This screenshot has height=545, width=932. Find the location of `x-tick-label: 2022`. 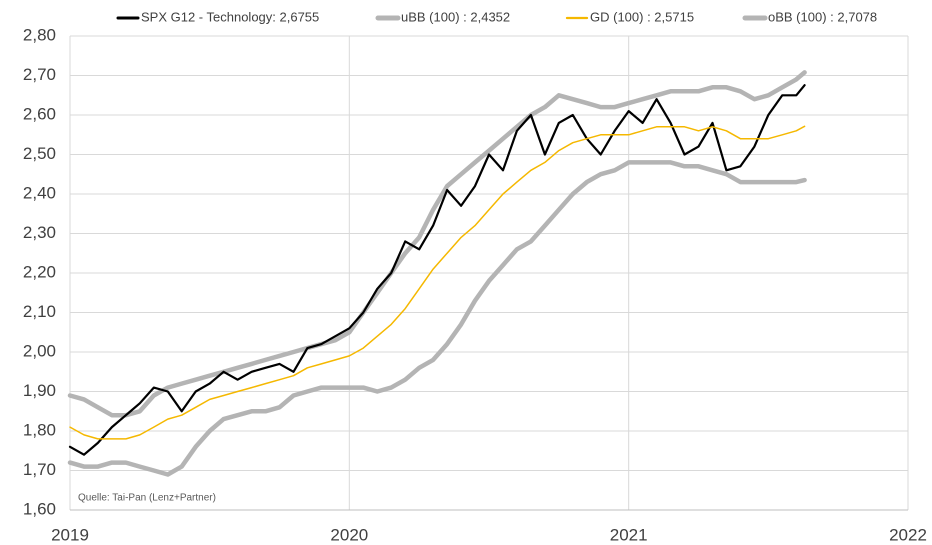

x-tick-label: 2022 is located at coordinates (908, 534).